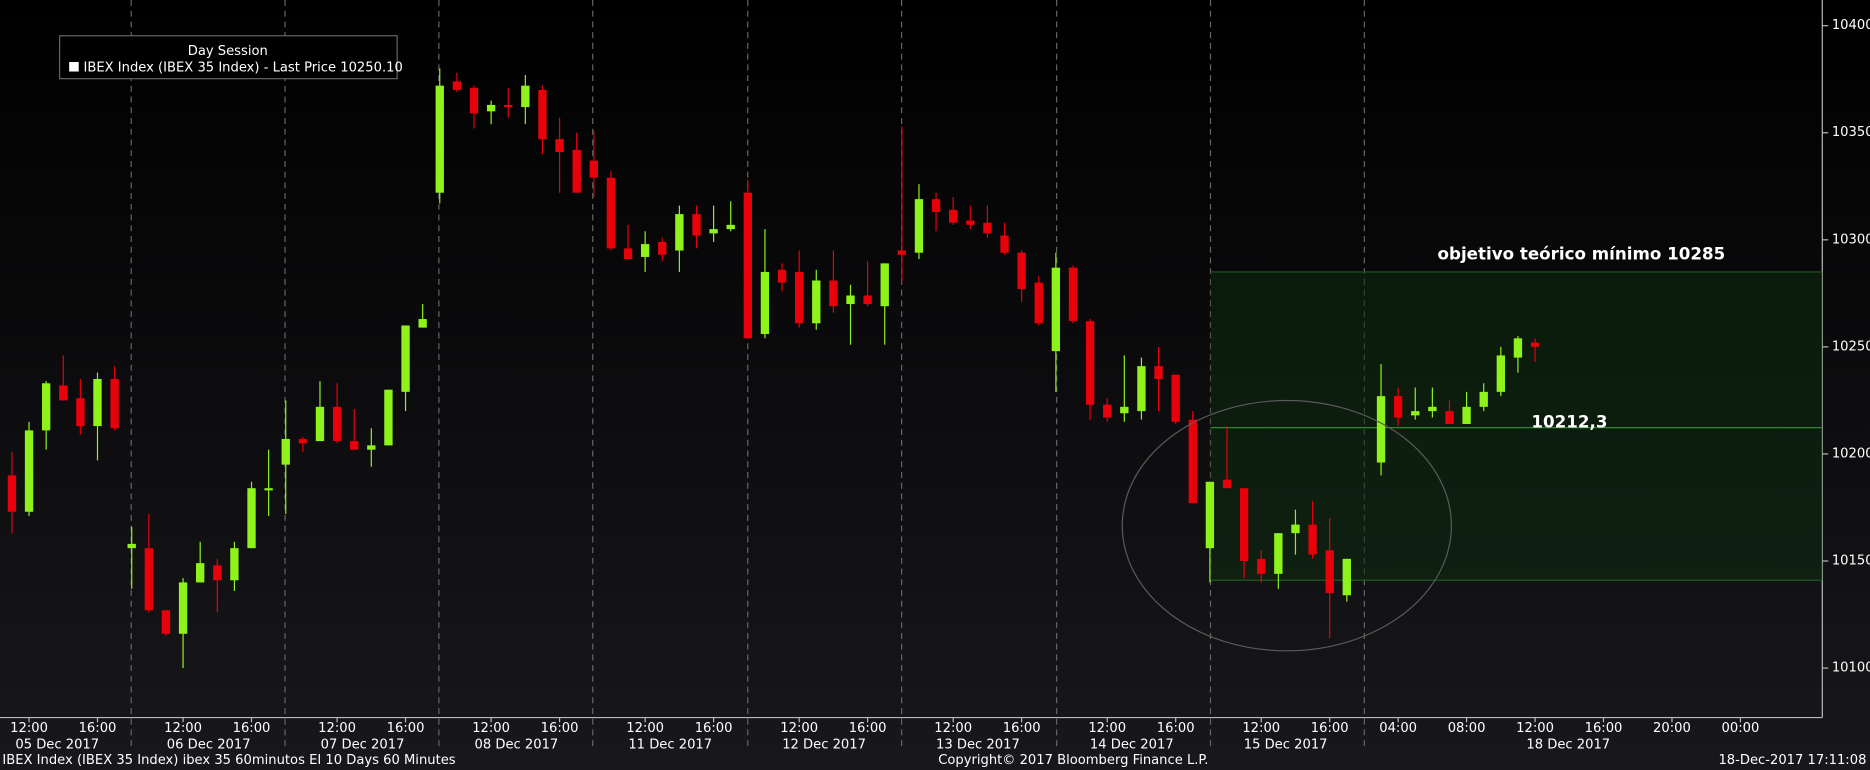 This screenshot has height=770, width=1870. Describe the element at coordinates (1792, 760) in the screenshot. I see `footer-right: 18-Dec-2017 17:11:08` at that location.